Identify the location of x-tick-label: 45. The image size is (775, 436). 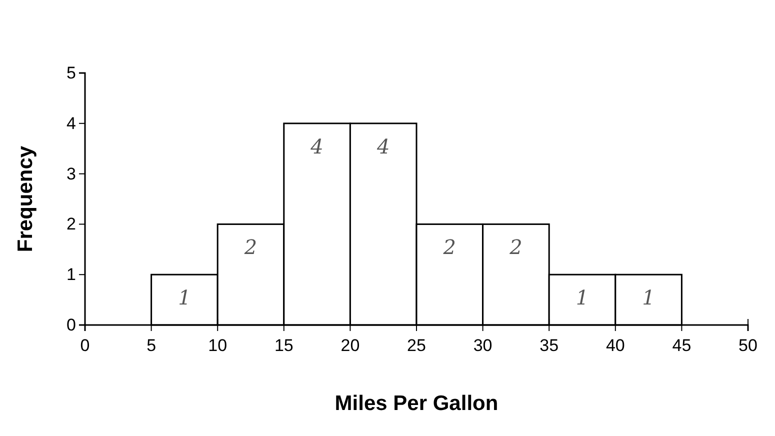
(682, 346).